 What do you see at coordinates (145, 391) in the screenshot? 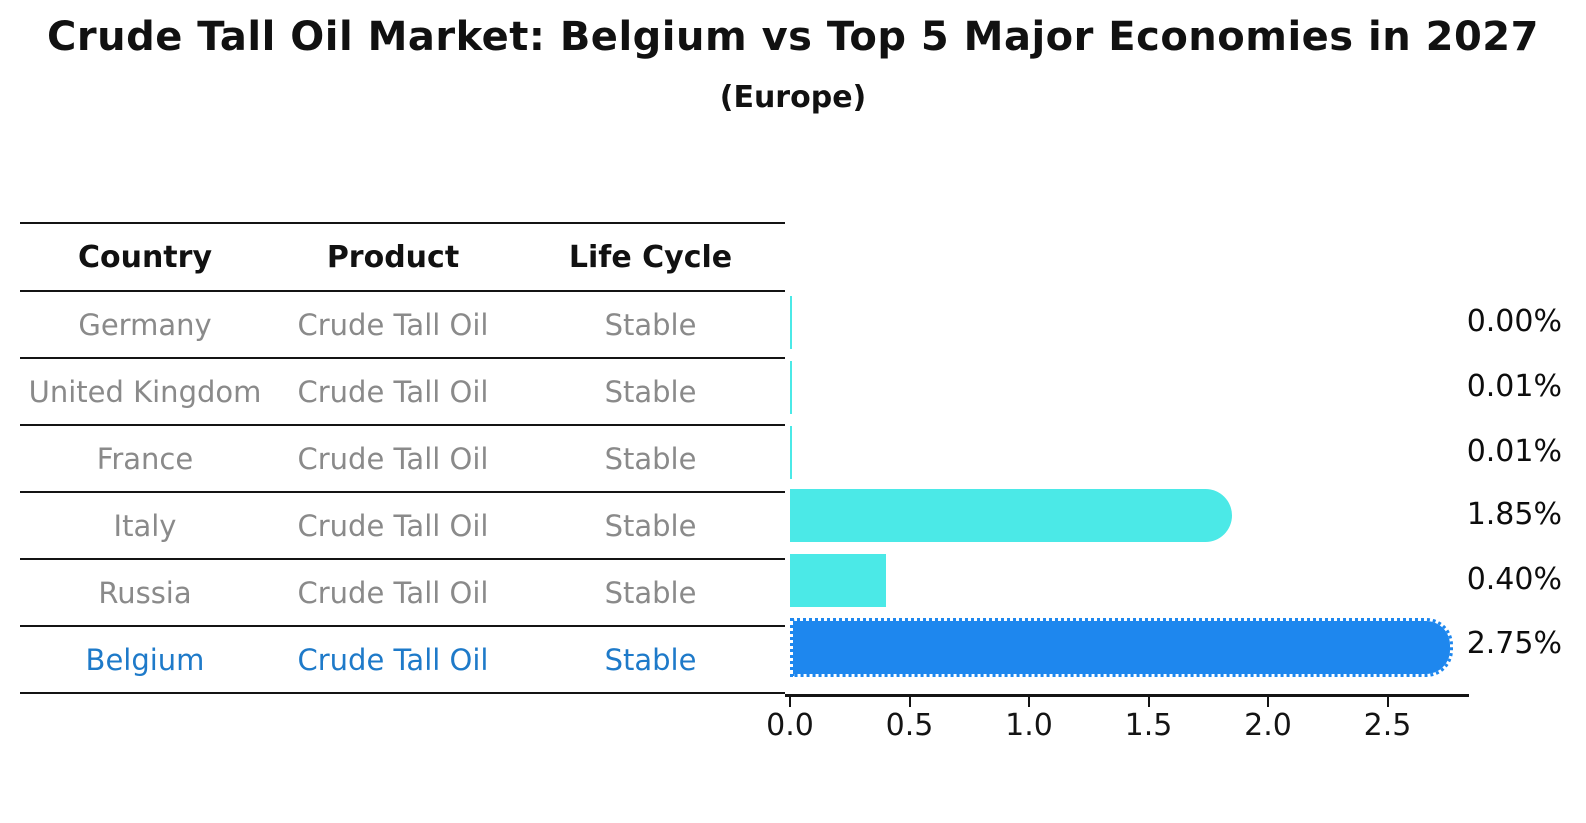
I see `cell-country: United Kingdom` at bounding box center [145, 391].